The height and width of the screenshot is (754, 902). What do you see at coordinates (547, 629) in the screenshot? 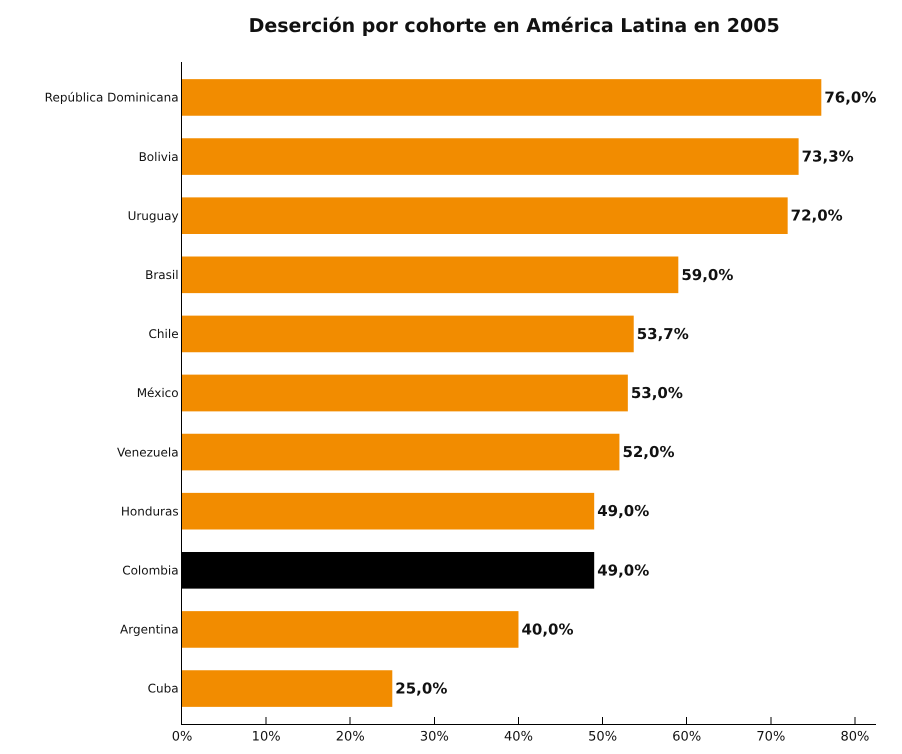
I see `data-label: 40,0%` at bounding box center [547, 629].